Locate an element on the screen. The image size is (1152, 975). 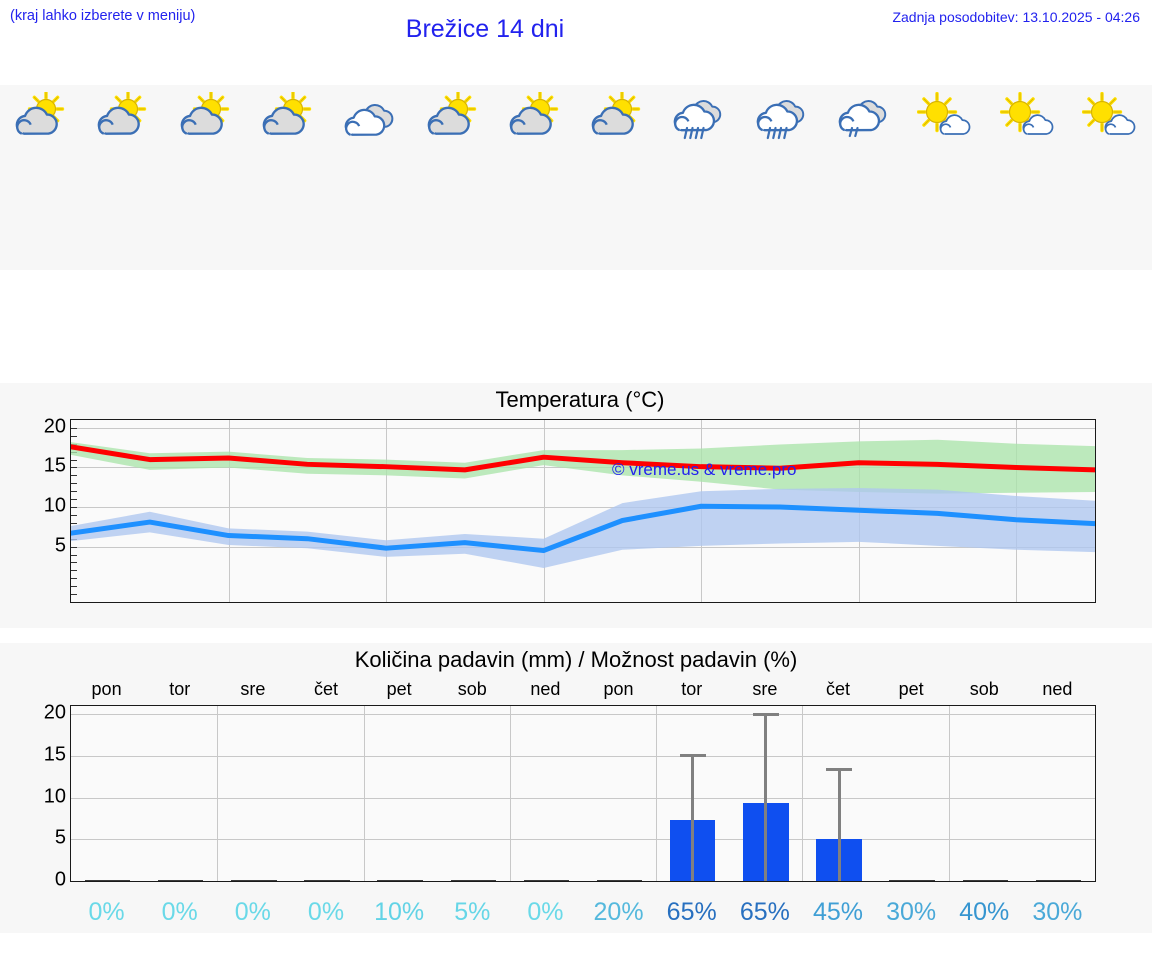
location-menu-note: (kraj lahko izberete v meniju) is located at coordinates (103, 16).